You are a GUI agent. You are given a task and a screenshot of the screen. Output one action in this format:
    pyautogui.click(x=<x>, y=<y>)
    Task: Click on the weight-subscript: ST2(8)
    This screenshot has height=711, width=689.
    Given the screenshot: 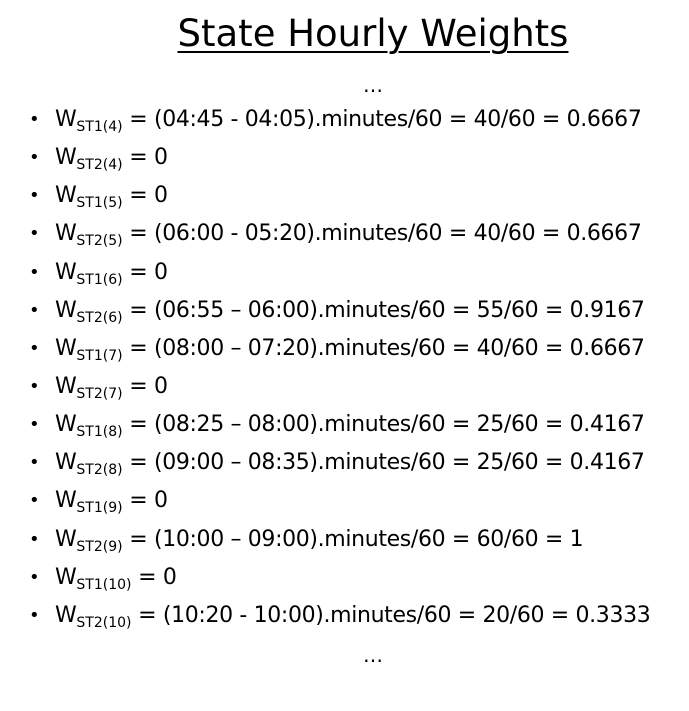 What is the action you would take?
    pyautogui.click(x=99, y=470)
    